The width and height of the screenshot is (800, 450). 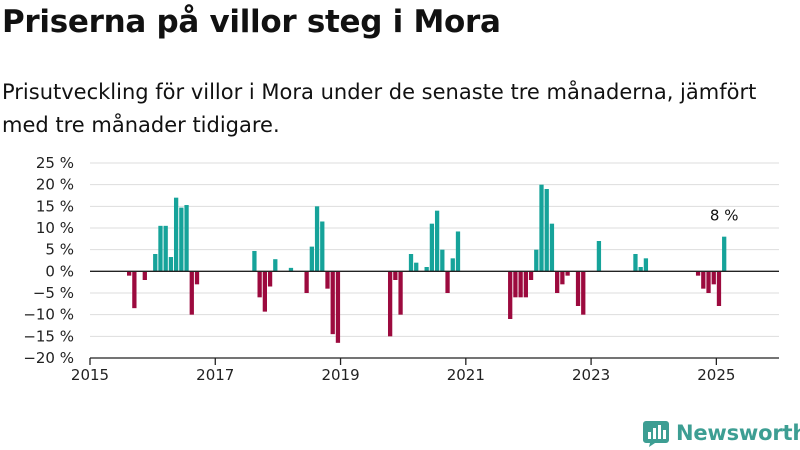 What do you see at coordinates (55, 163) in the screenshot?
I see `y-tick-label: 25 %` at bounding box center [55, 163].